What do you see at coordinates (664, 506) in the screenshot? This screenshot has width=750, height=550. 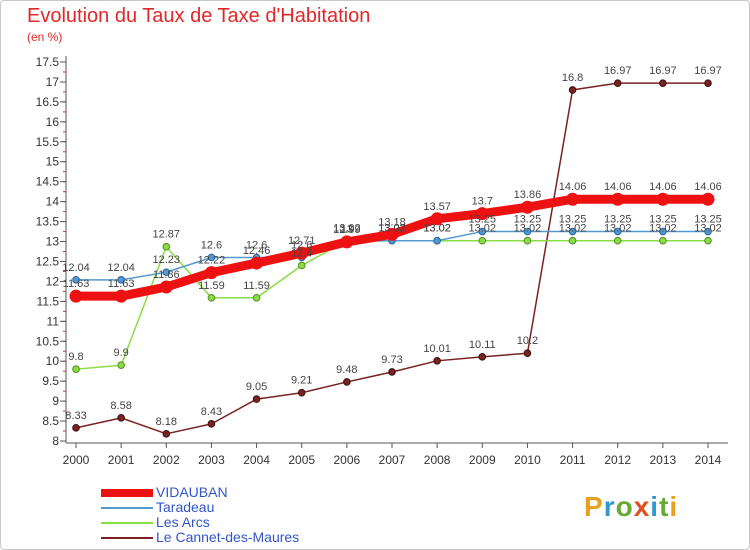 I see `logo-letter: t` at bounding box center [664, 506].